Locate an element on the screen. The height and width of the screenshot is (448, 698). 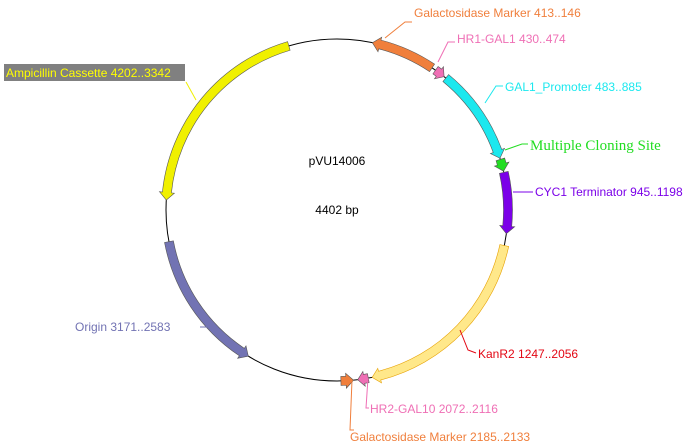
leader-line-kanr2 is located at coordinates (468, 341).